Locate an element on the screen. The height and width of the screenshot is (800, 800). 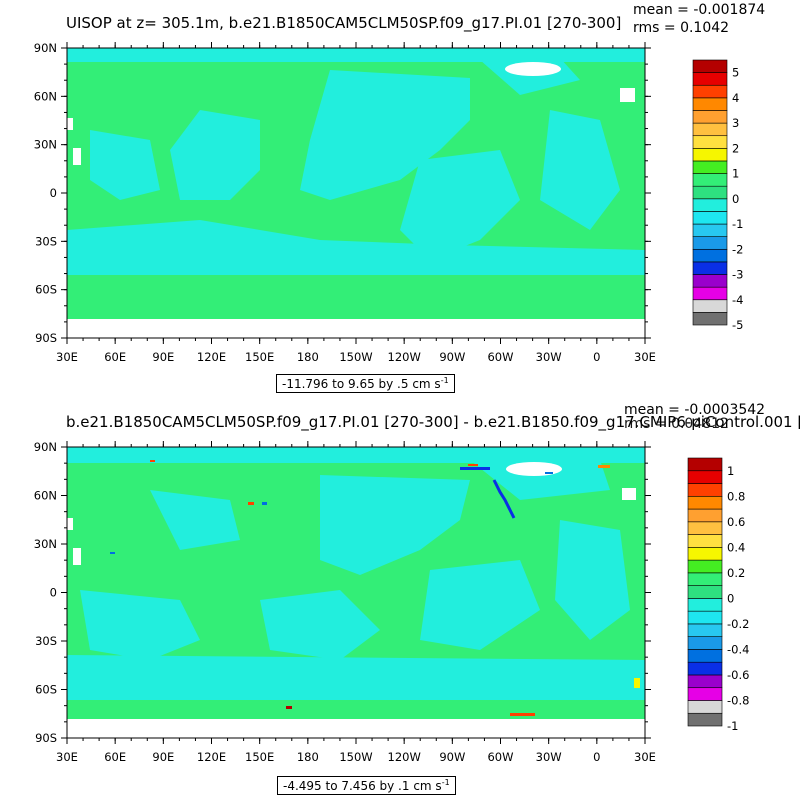
lon-label: 90W is located at coordinates (452, 357).